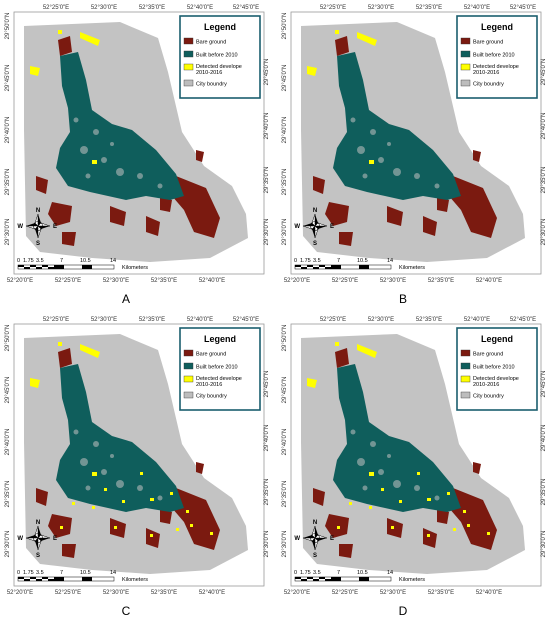  I want to click on scale-unit: Kilometers, so click(412, 268).